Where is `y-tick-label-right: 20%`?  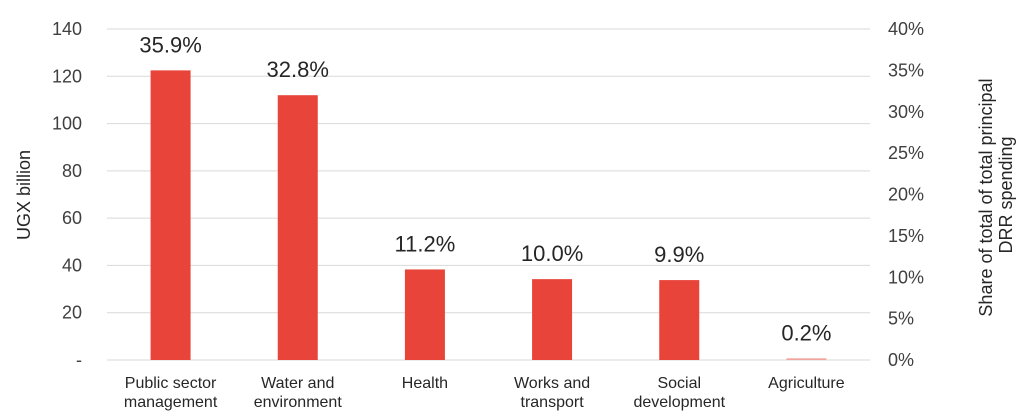
y-tick-label-right: 20% is located at coordinates (906, 195).